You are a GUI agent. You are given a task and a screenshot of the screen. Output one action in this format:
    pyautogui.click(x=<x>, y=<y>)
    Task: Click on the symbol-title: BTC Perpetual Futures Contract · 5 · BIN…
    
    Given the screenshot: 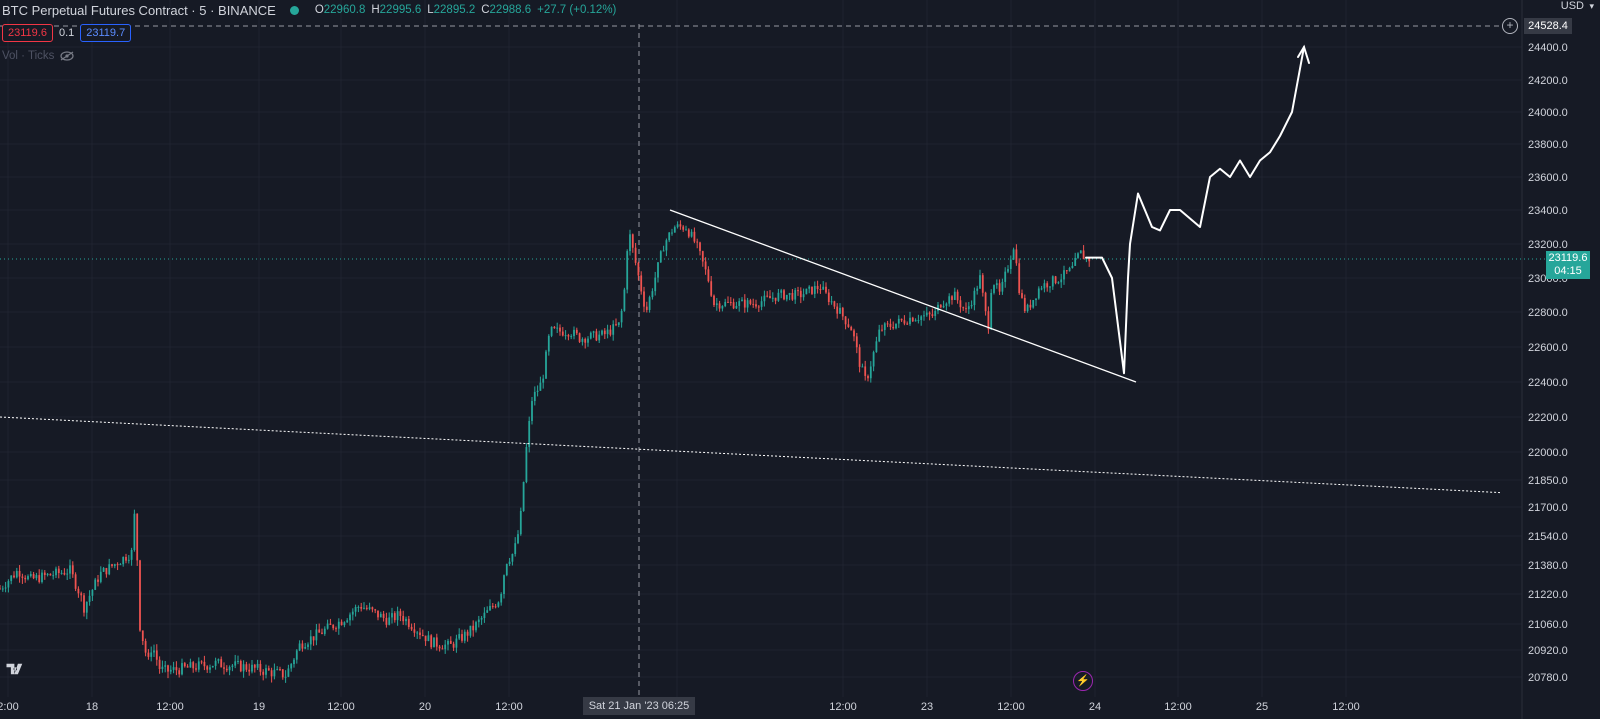 What is the action you would take?
    pyautogui.click(x=139, y=10)
    